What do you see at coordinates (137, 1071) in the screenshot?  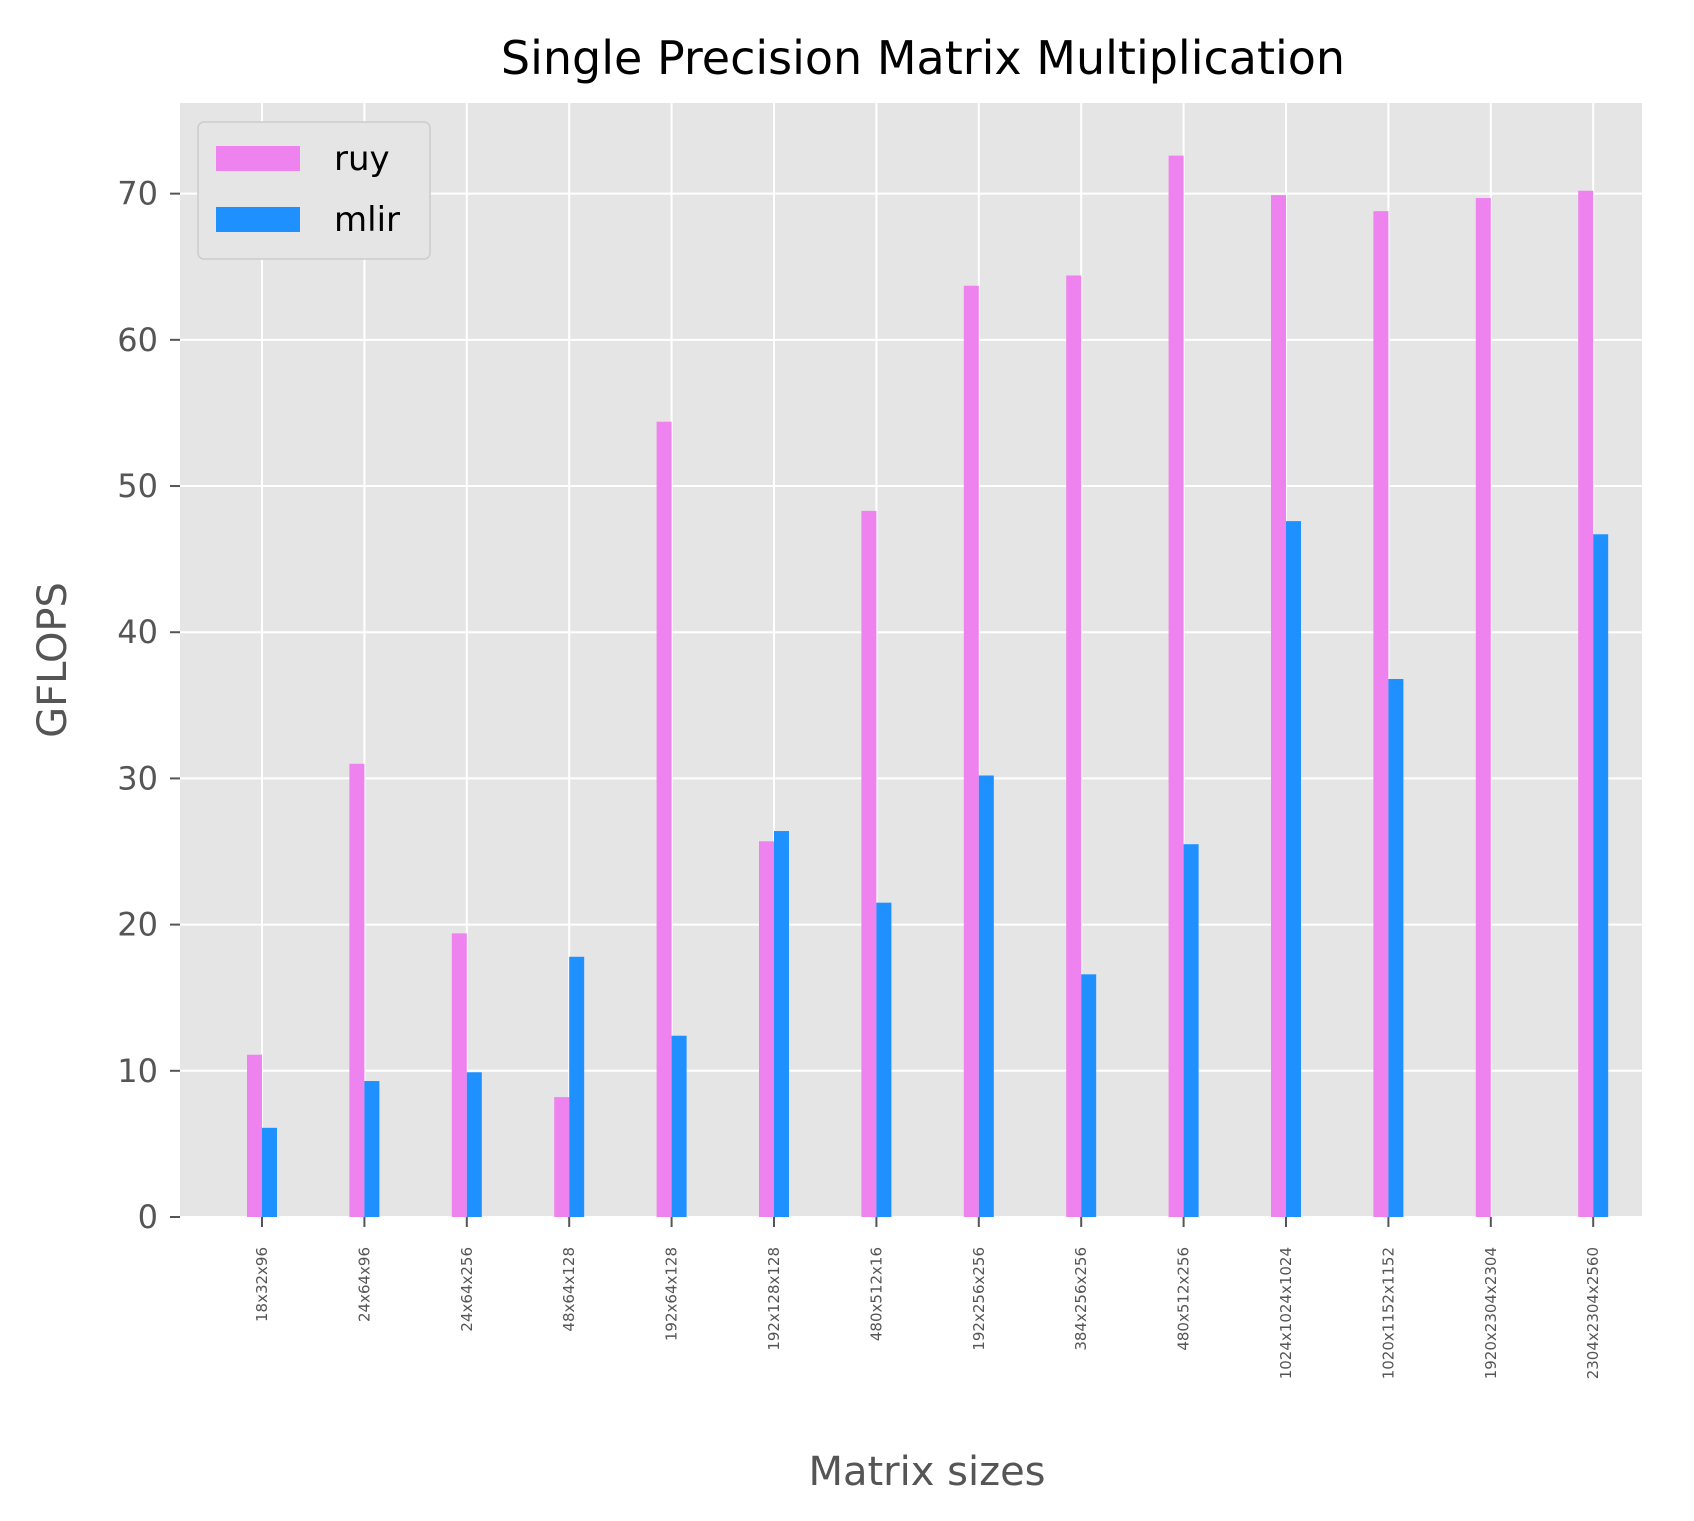 I see `y-tick-label-1: 10` at bounding box center [137, 1071].